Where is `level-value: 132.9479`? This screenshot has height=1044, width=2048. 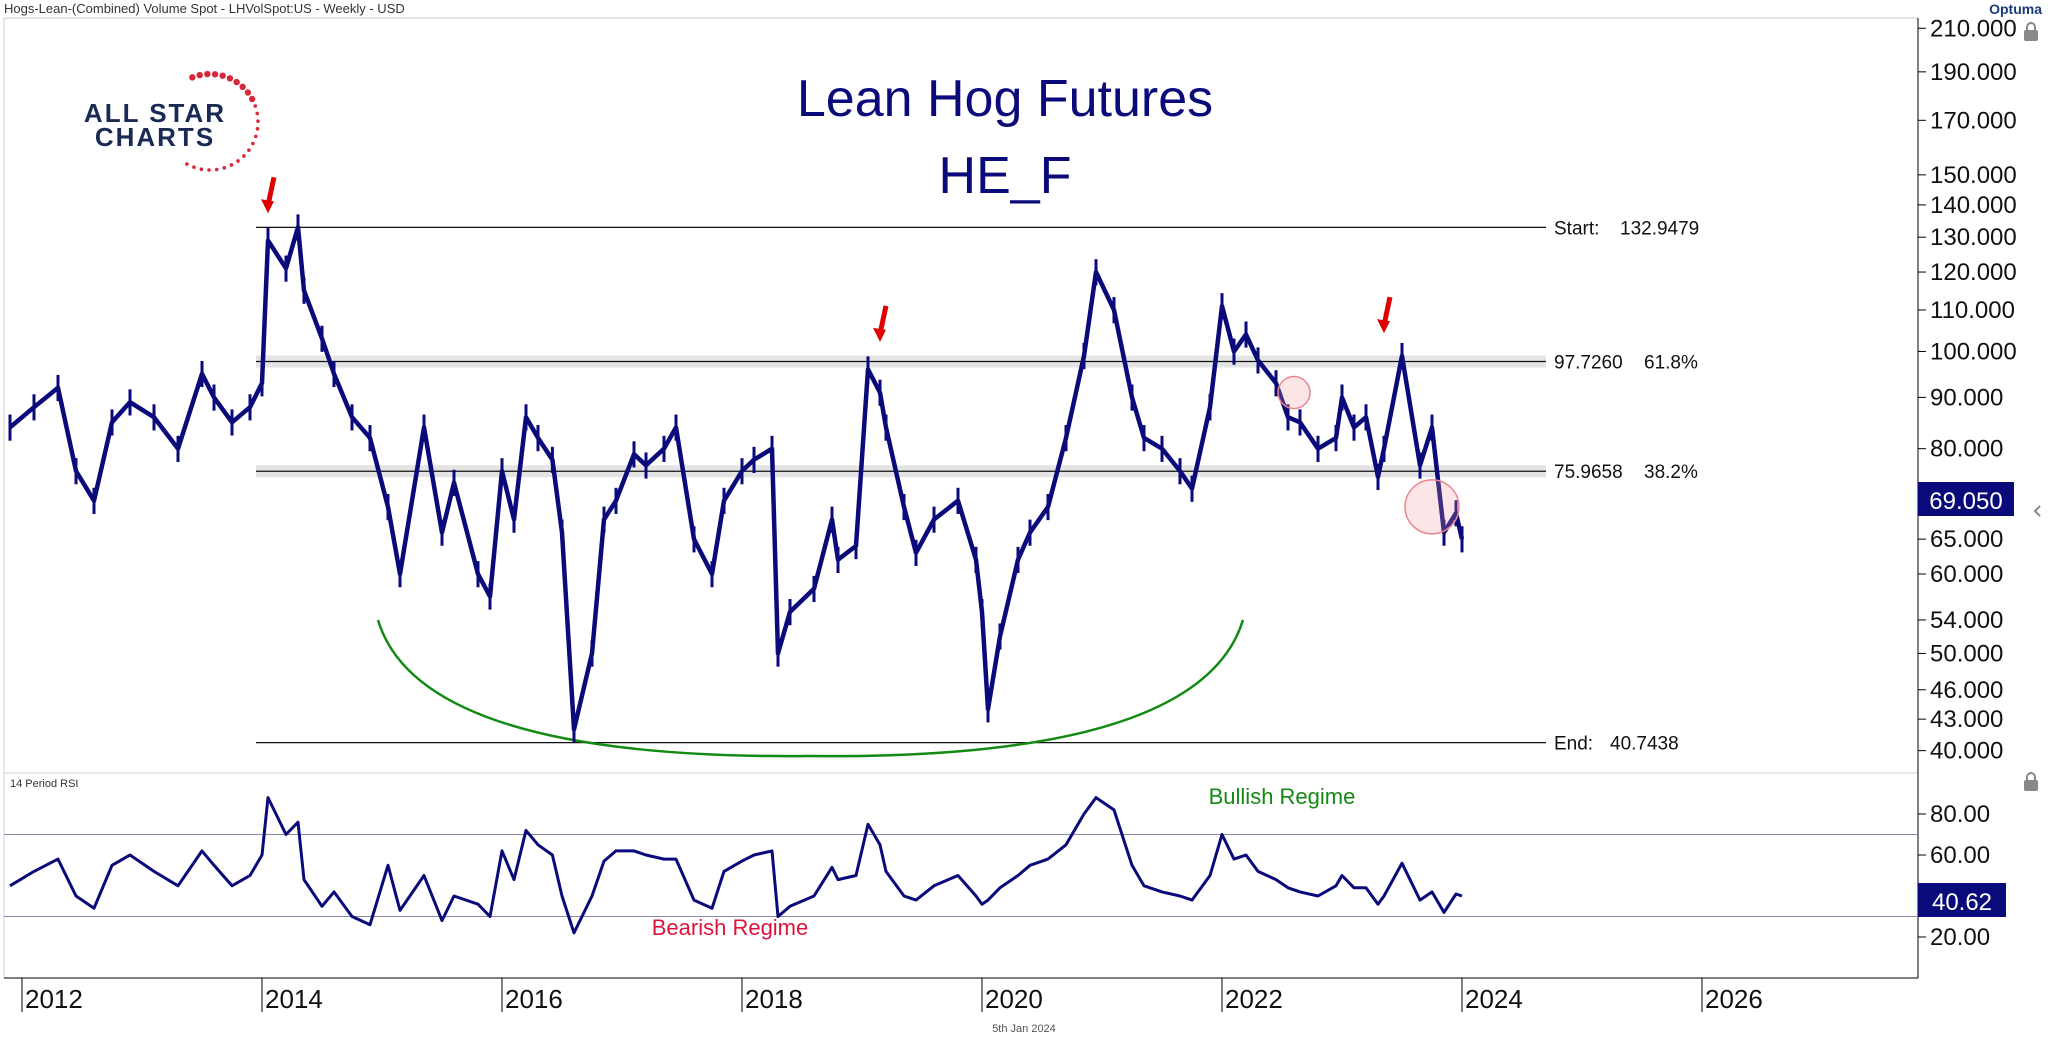
level-value: 132.9479 is located at coordinates (1659, 228).